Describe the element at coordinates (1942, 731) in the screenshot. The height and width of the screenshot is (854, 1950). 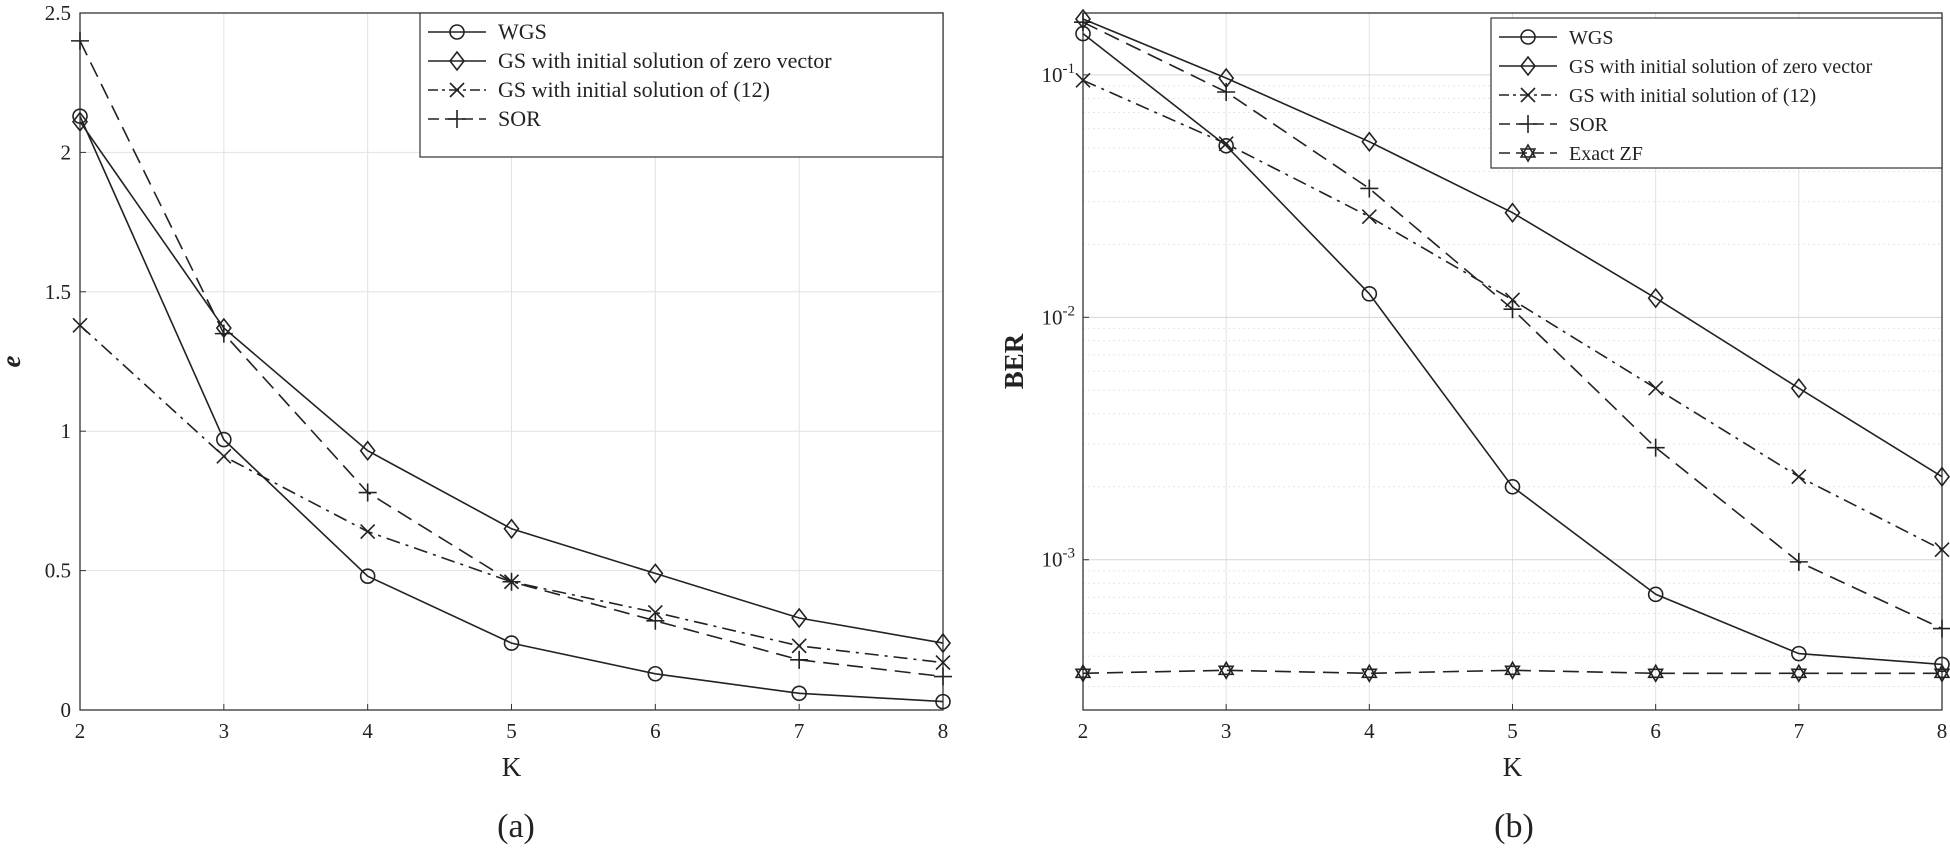
I see `chart-b-xtick-label: 8` at that location.